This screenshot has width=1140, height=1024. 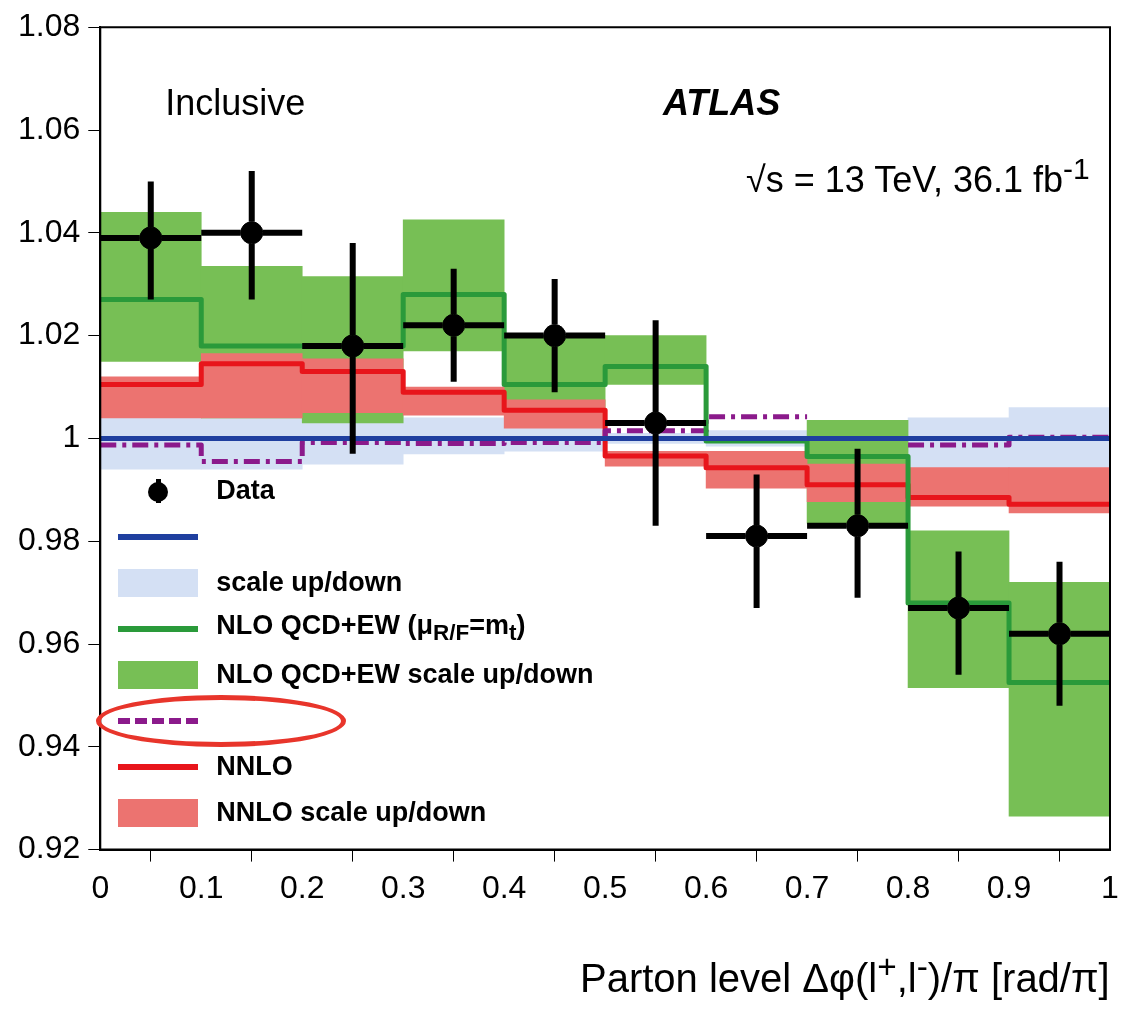 What do you see at coordinates (918, 177) in the screenshot?
I see `annotation: √s = 13 TeV, 36.1 fb$^{-1}$` at bounding box center [918, 177].